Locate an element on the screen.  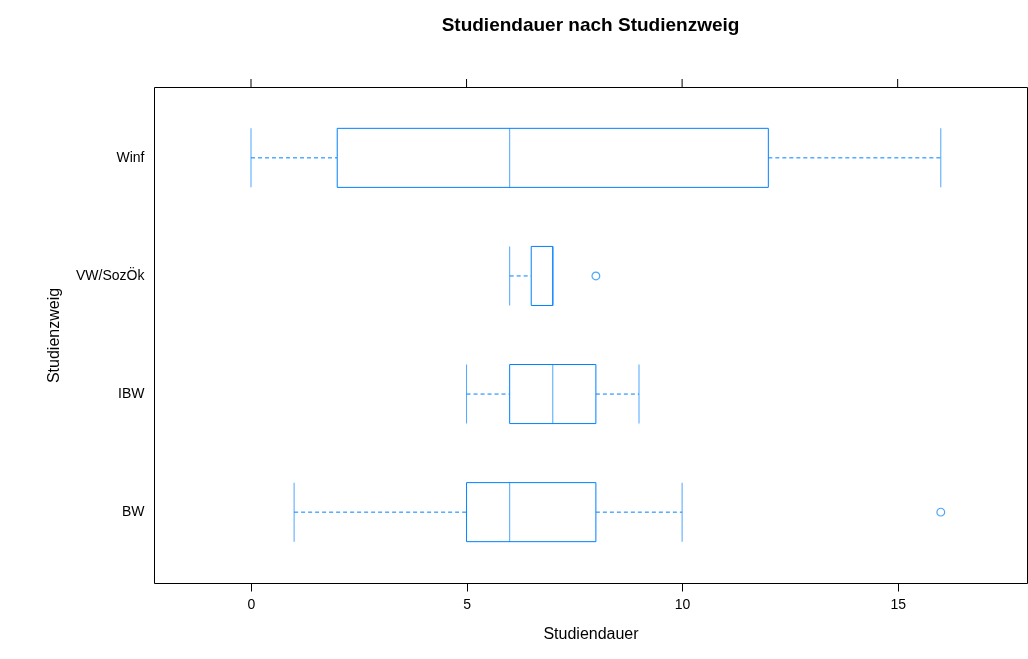
x-tick-label: 5 is located at coordinates (467, 603).